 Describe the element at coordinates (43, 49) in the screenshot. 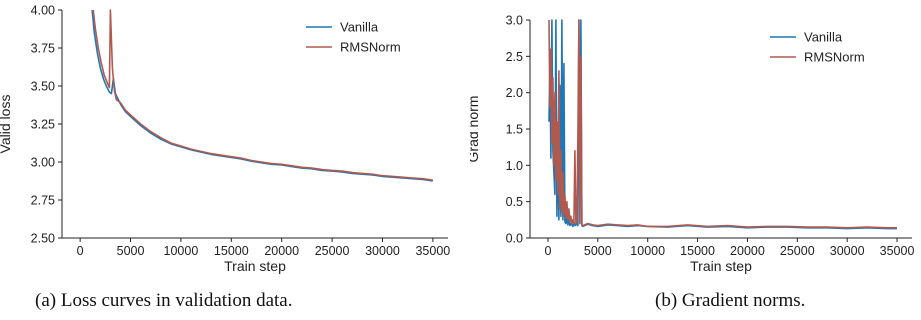

I see `y-tick-label: 3.75` at that location.